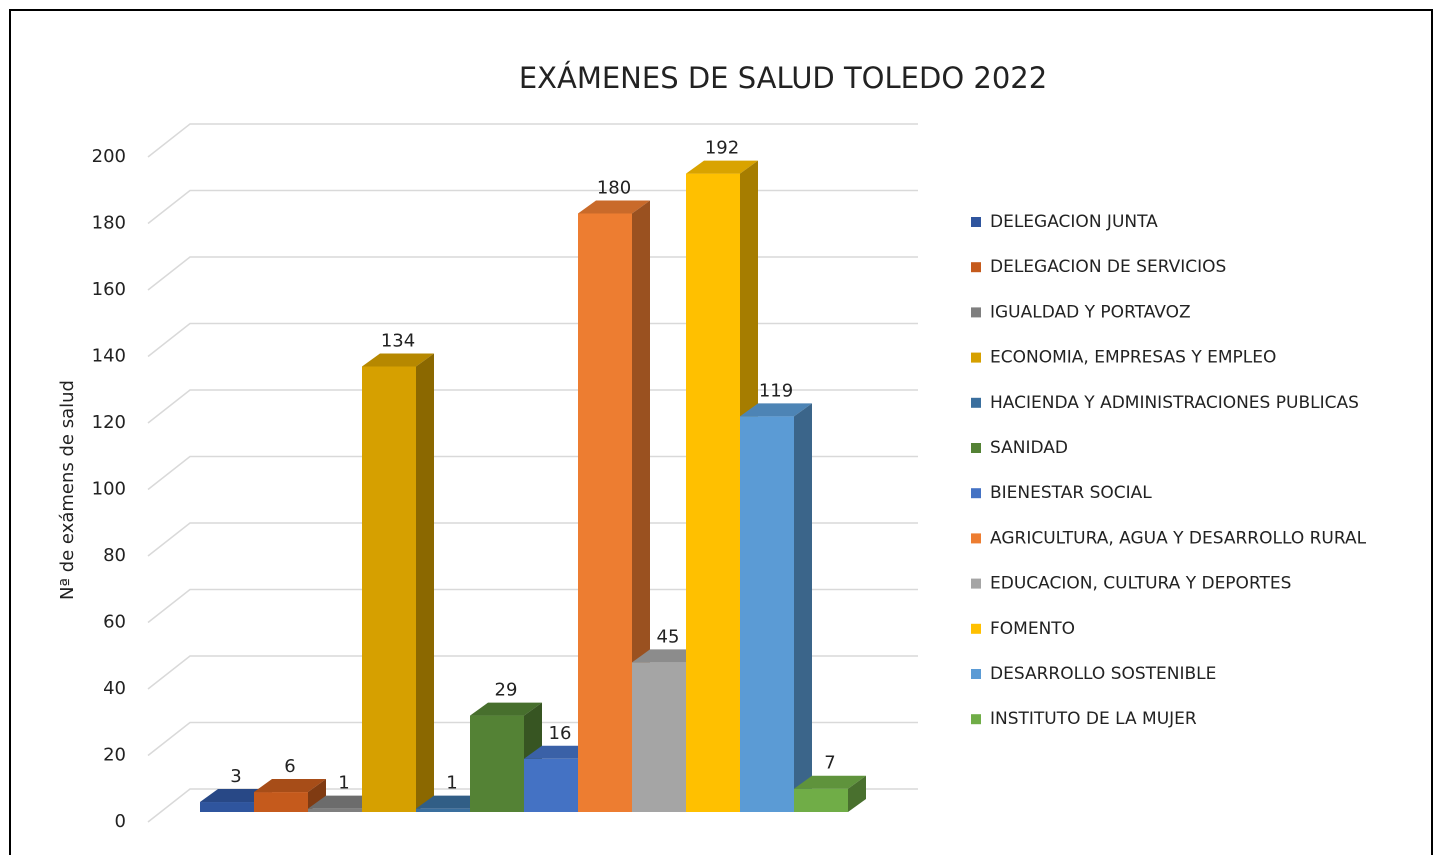 The height and width of the screenshot is (855, 1433). Describe the element at coordinates (1029, 448) in the screenshot. I see `legend-label: SANIDAD` at that location.